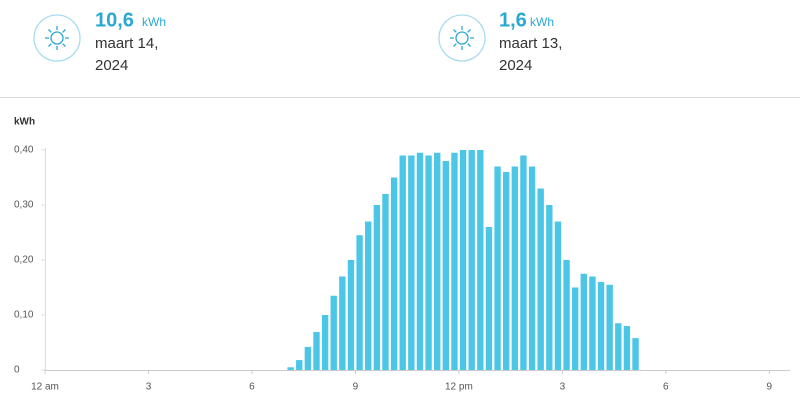 This screenshot has height=401, width=800. Describe the element at coordinates (17, 370) in the screenshot. I see `y-tick-label: 0` at that location.